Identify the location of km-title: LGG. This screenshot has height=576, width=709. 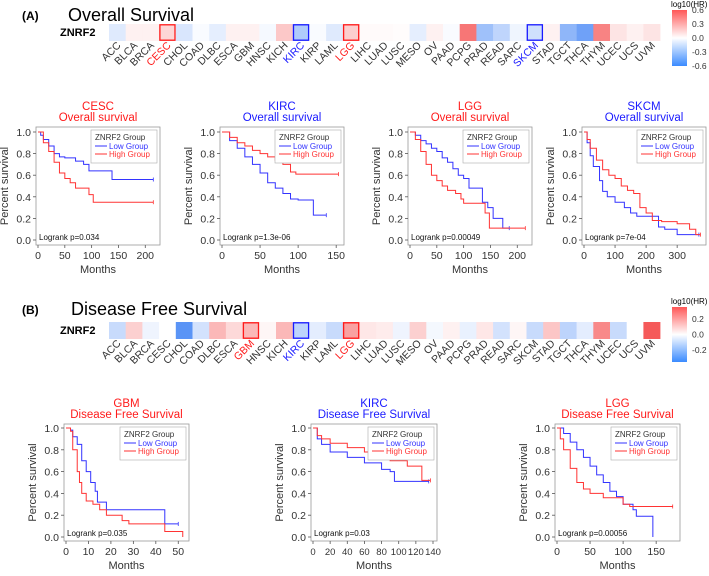
(470, 107).